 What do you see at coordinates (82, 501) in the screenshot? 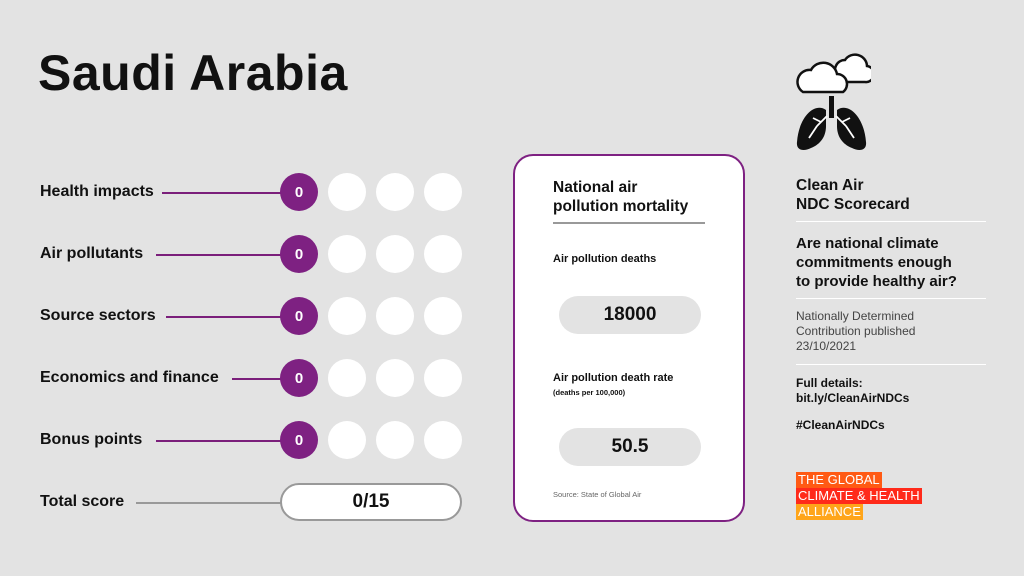
I see `total-score-label: Total score` at bounding box center [82, 501].